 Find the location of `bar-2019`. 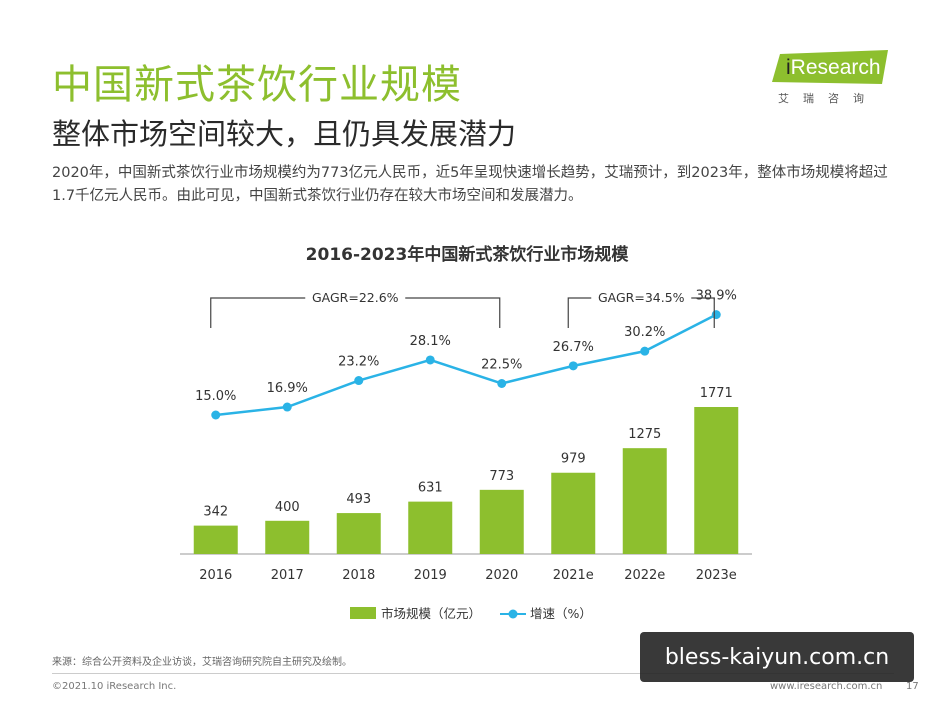

bar-2019 is located at coordinates (430, 527).